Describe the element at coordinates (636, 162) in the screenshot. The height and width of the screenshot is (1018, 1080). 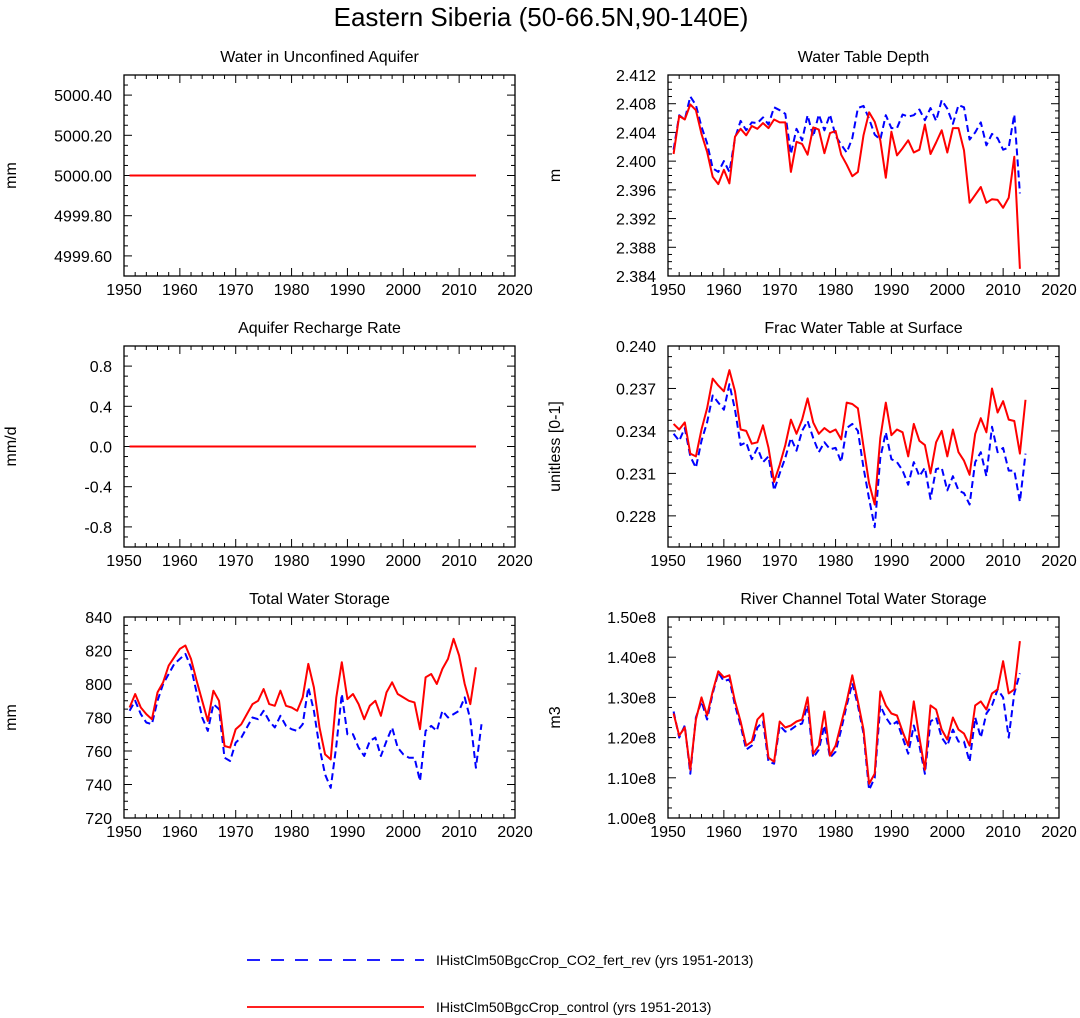
I see `y-tick-label: 2.400` at that location.